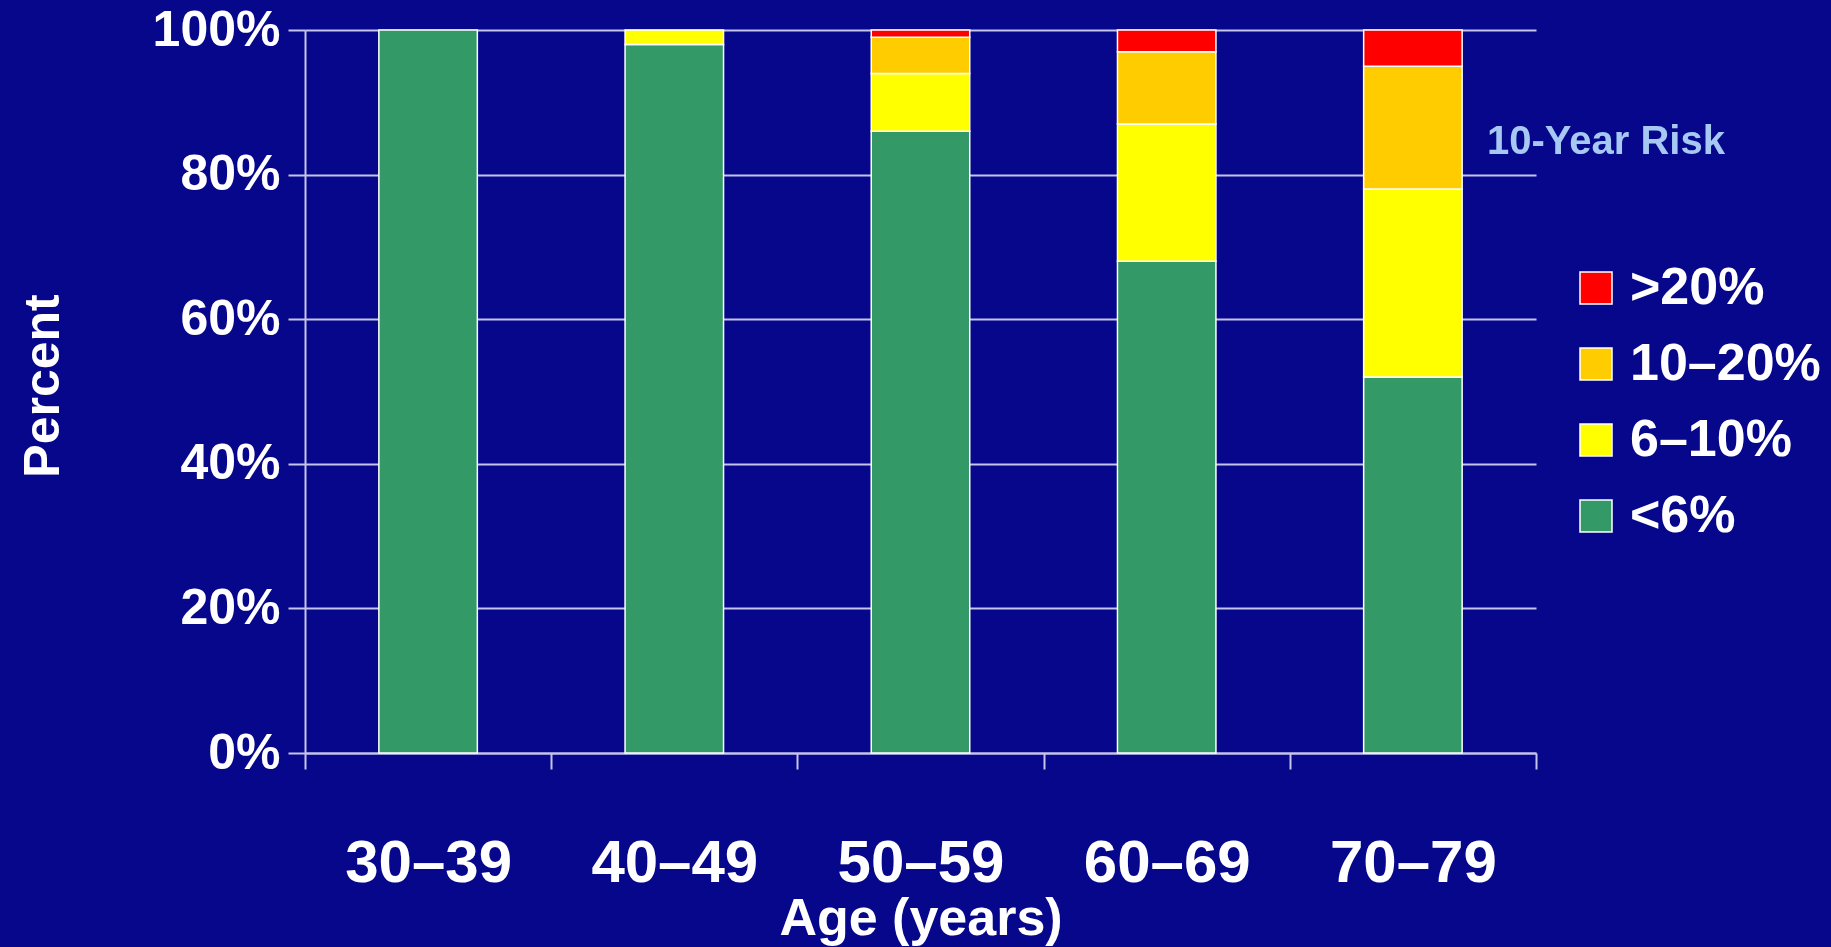  I want to click on y-tick-label: 60%, so click(230, 317).